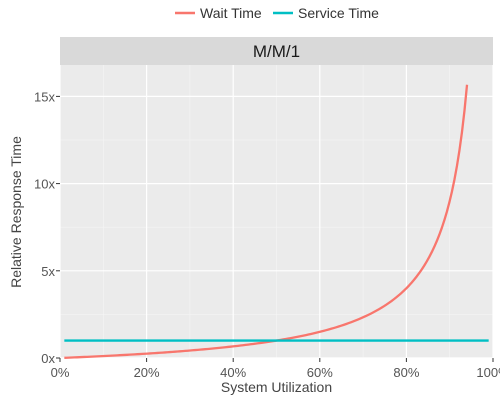 The width and height of the screenshot is (500, 400). What do you see at coordinates (47, 227) in the screenshot?
I see `y-axis: 0x 5x 10x 15x` at bounding box center [47, 227].